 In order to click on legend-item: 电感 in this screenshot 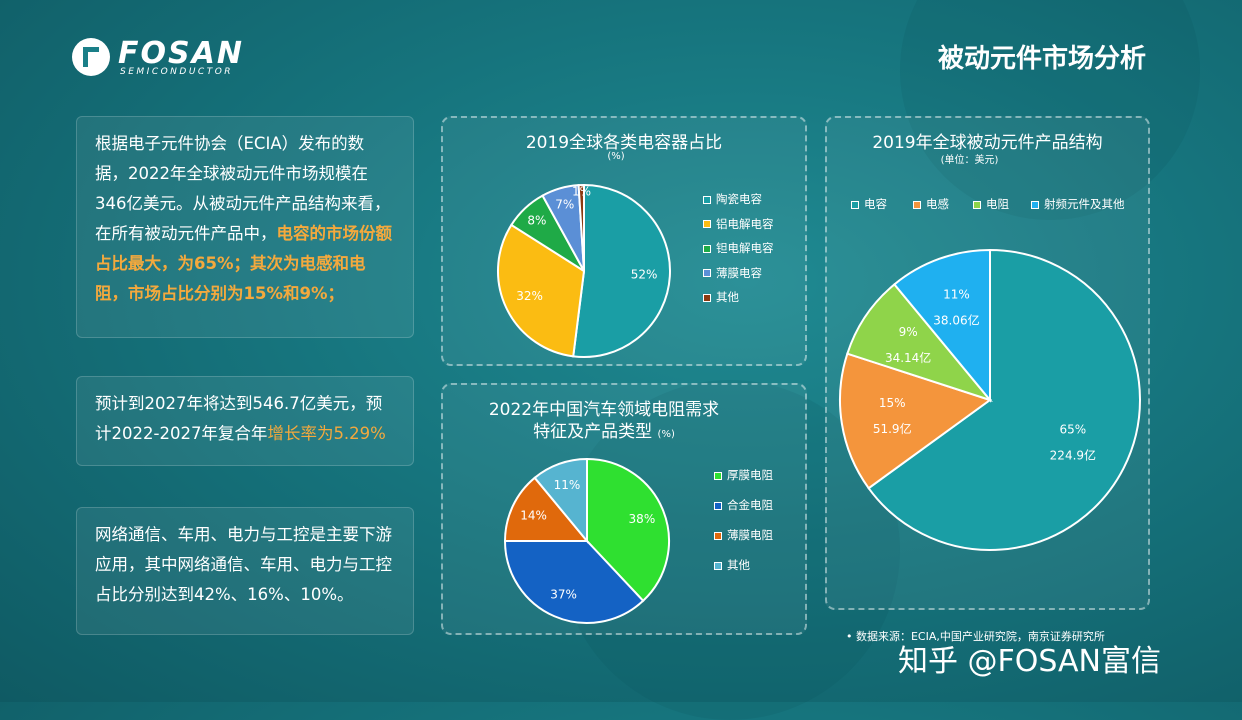, I will do `click(931, 204)`.